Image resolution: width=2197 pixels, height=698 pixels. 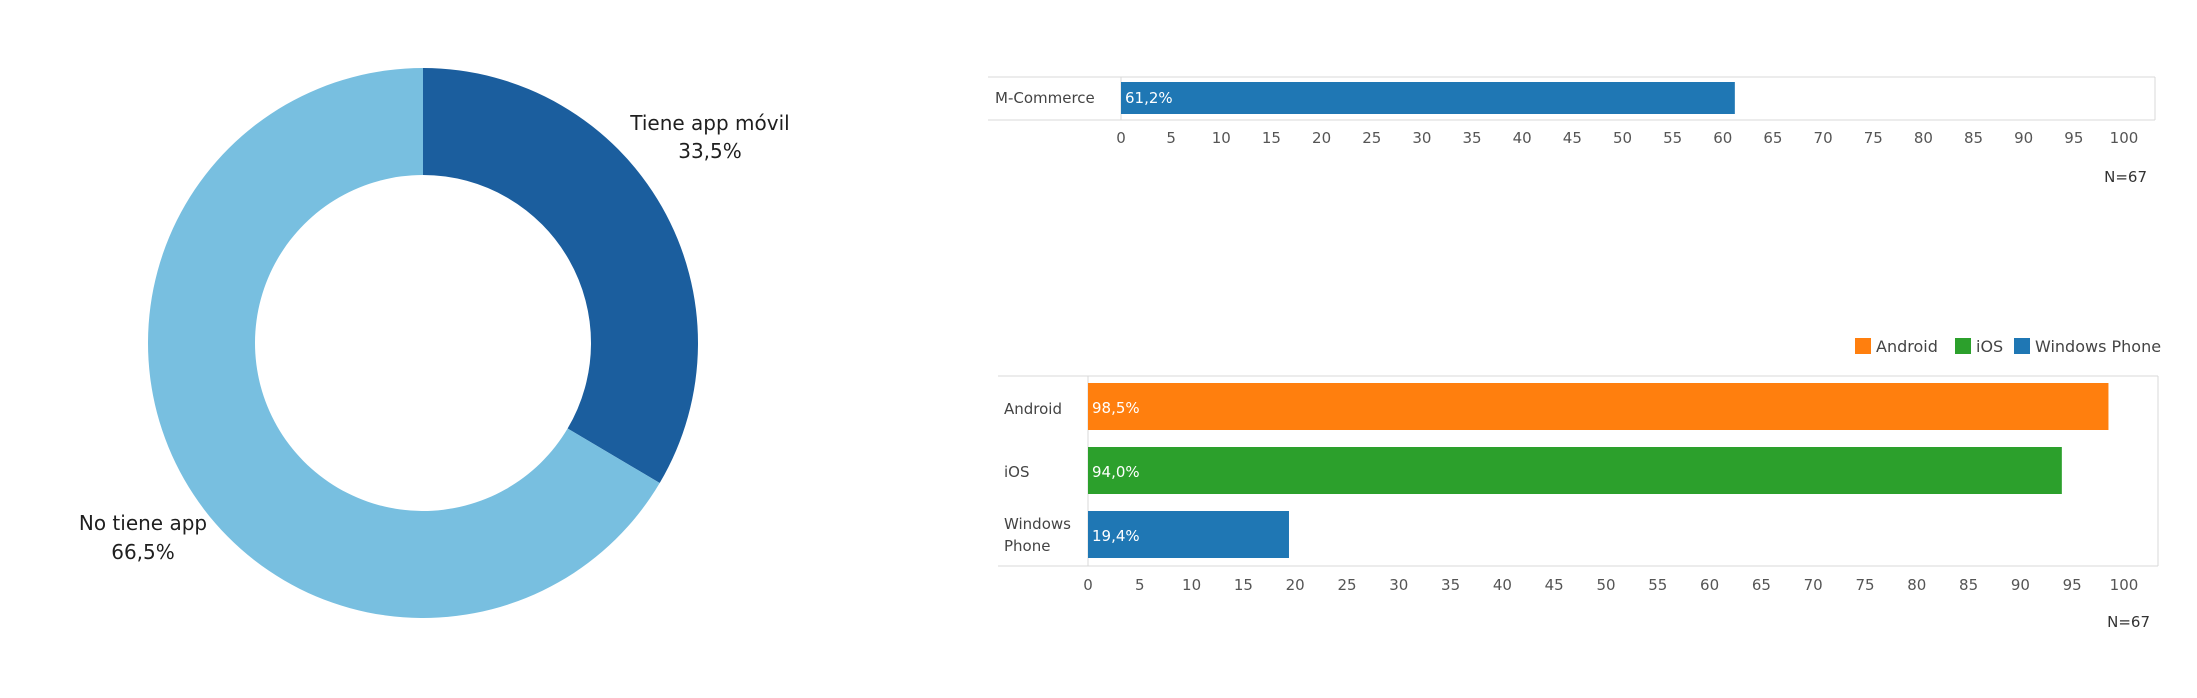 What do you see at coordinates (2098, 346) in the screenshot?
I see `legend-label-windows-phone: Windows Phone` at bounding box center [2098, 346].